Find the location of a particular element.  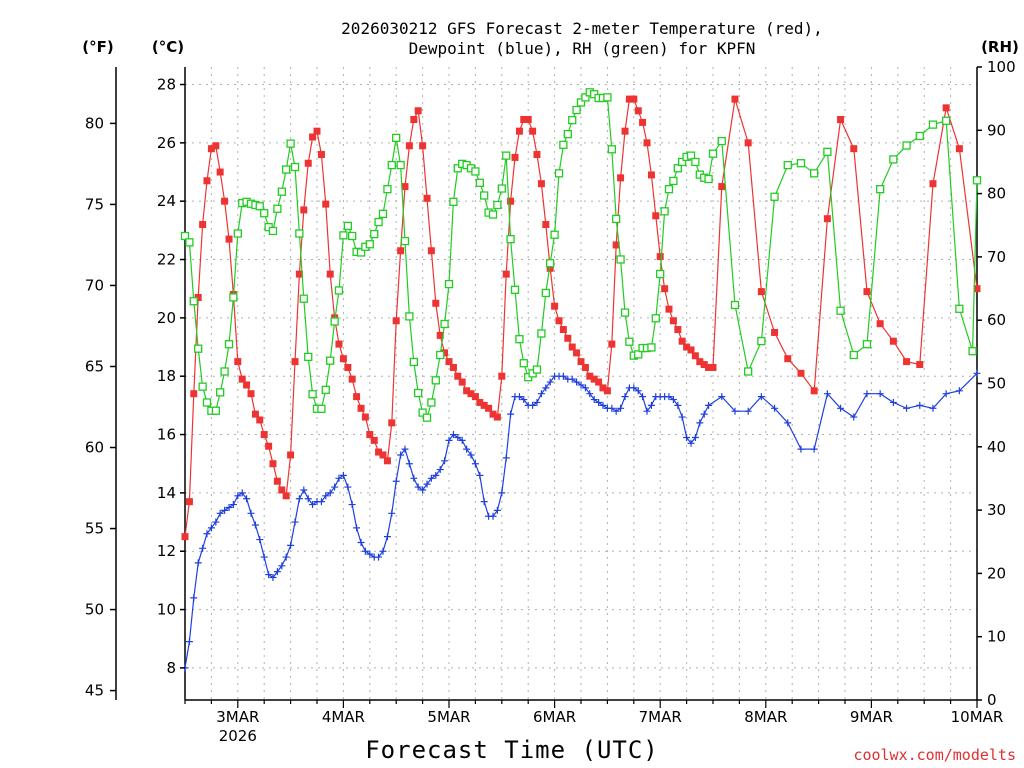

x-tick-label: 4MAR is located at coordinates (343, 717).